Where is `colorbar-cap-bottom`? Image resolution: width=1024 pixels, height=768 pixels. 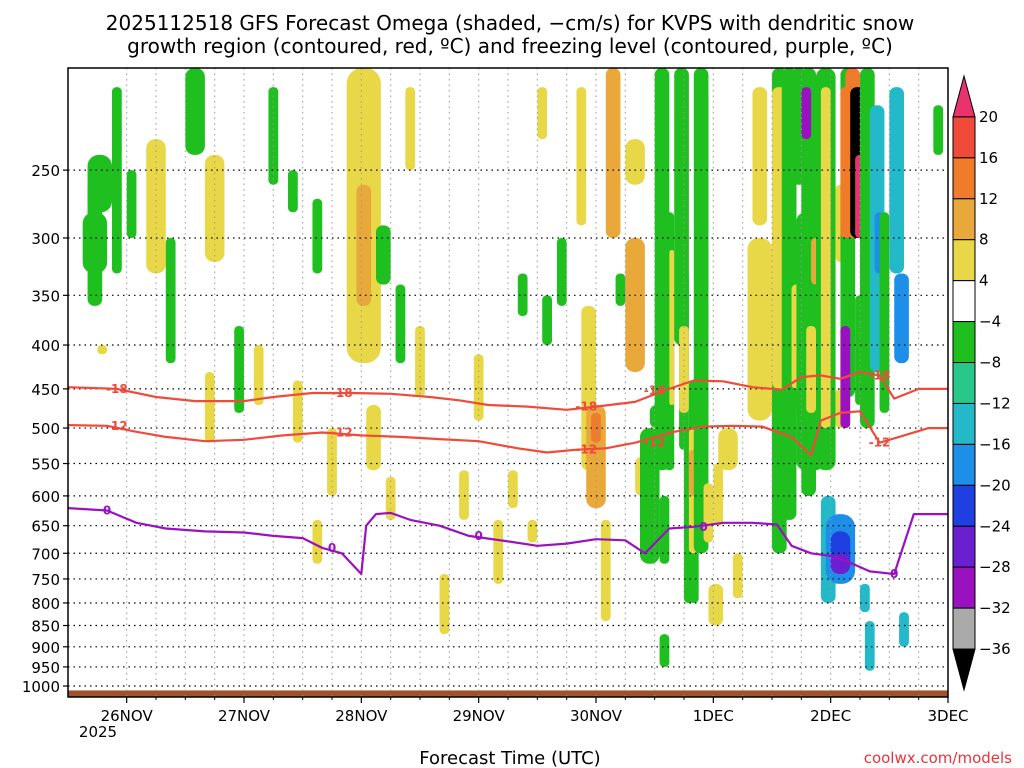 colorbar-cap-bottom is located at coordinates (964, 670).